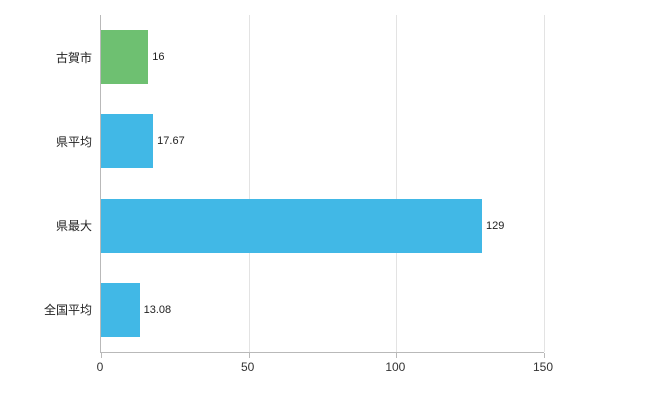  Describe the element at coordinates (46, 183) in the screenshot. I see `y-axis-category-labels: 古賀市県平均県最大全国平均` at that location.